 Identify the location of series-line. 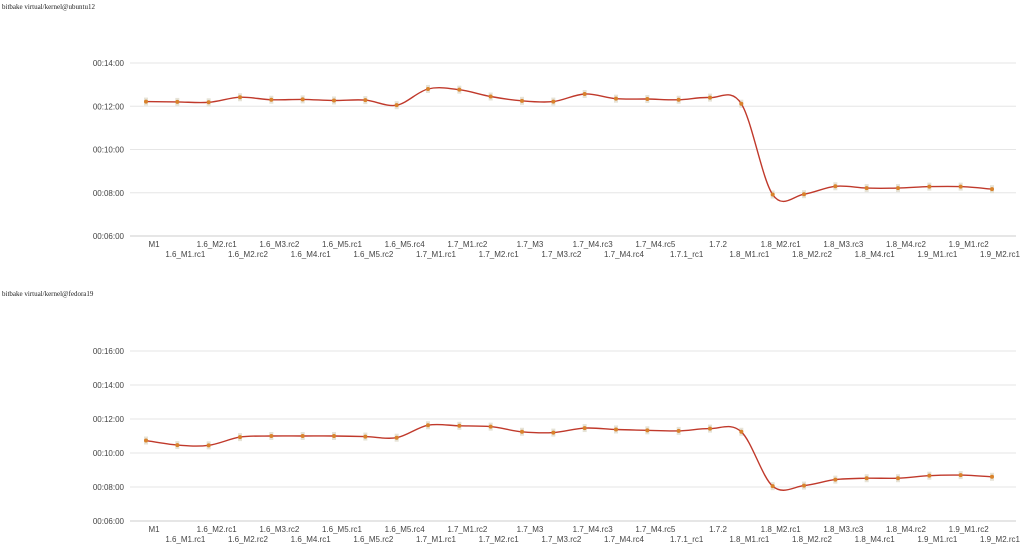
(569, 457).